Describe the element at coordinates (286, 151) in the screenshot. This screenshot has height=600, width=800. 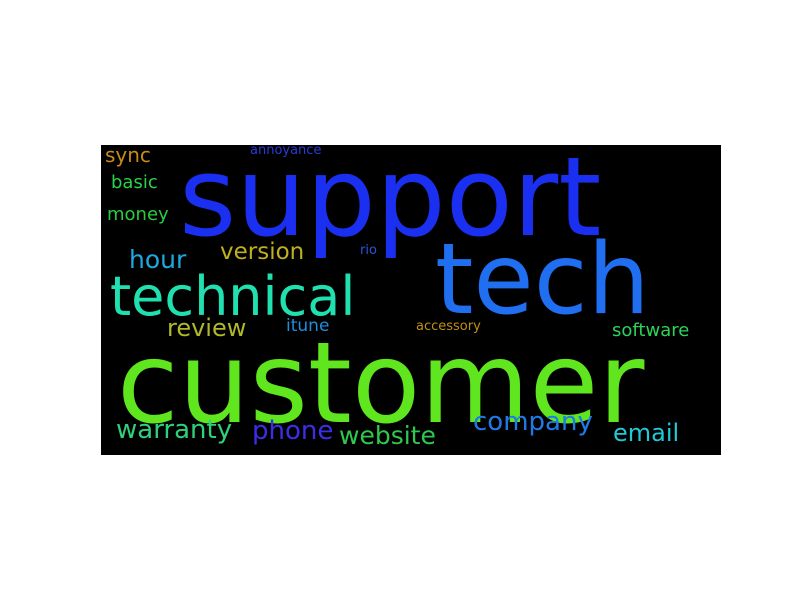
I see `word-annoyance: annoyance` at that location.